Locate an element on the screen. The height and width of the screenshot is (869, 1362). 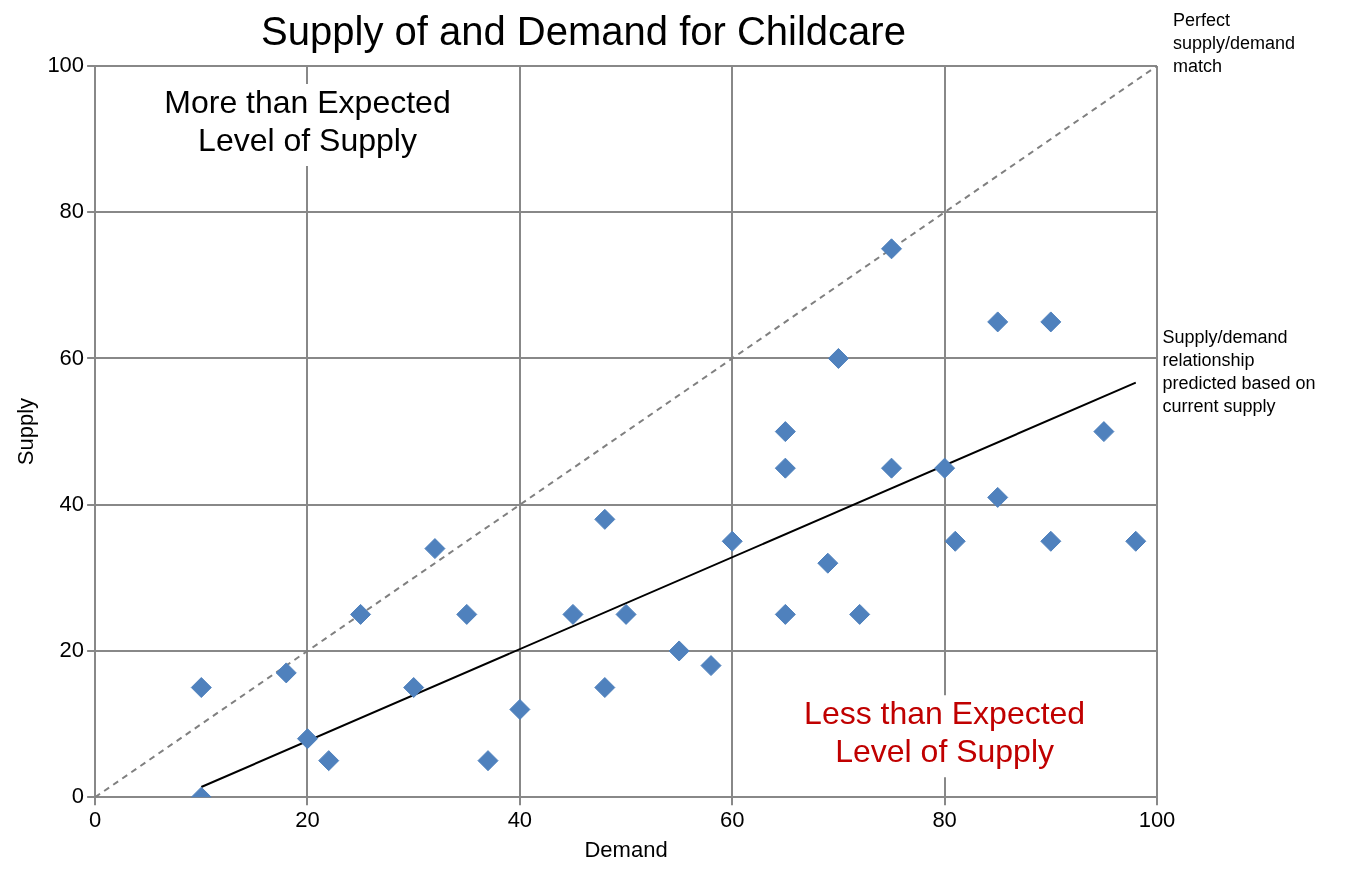
annotation: More than Expected Level of Supply is located at coordinates (307, 120).